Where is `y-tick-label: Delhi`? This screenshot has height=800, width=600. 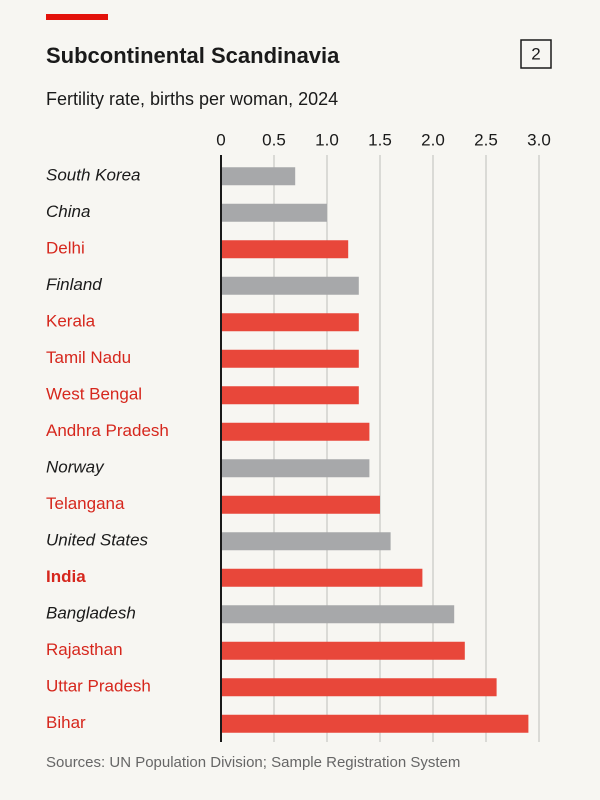
y-tick-label: Delhi is located at coordinates (65, 248).